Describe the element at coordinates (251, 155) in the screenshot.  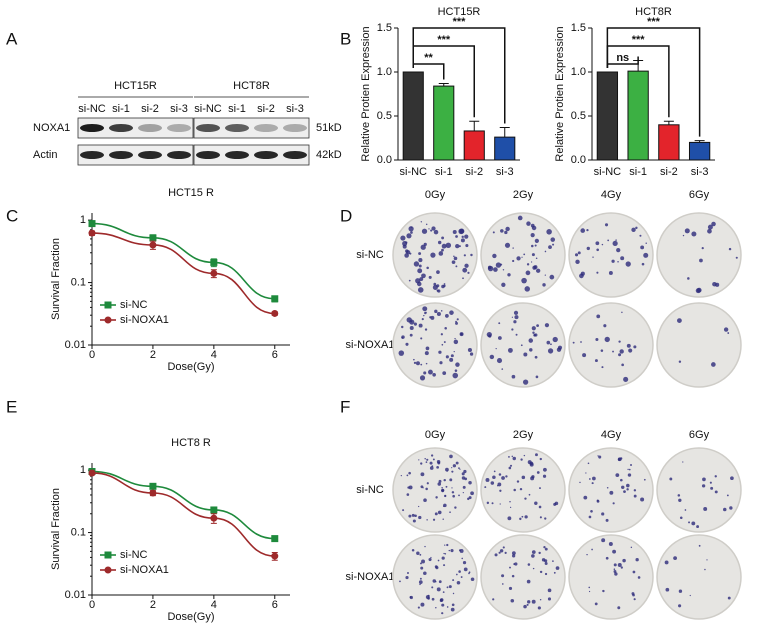
I see `blot-frame` at that location.